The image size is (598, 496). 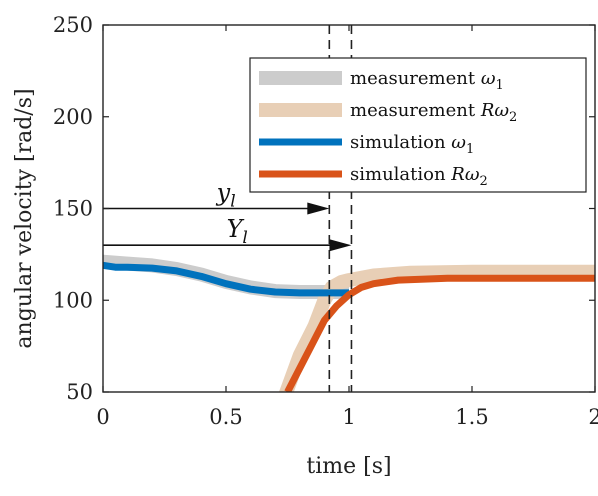 I want to click on y-tick-label: 250, so click(x=73, y=25).